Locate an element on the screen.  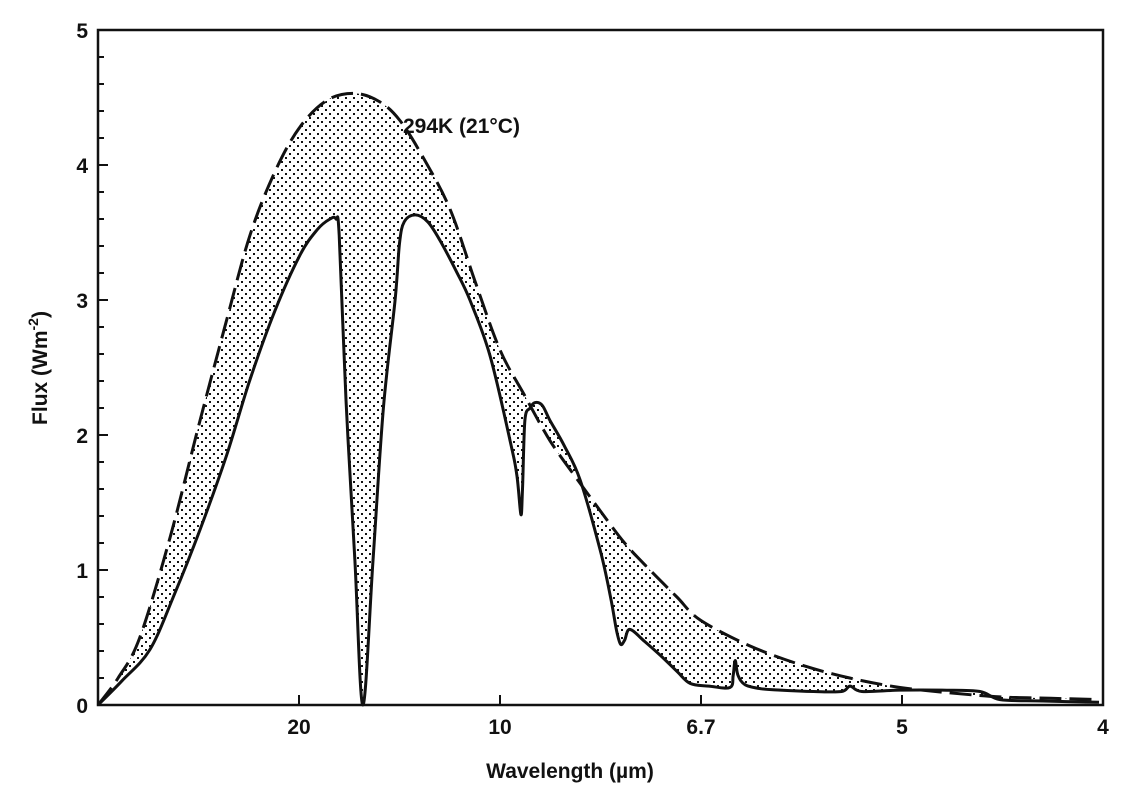
y-axis-title-superscript: -2 is located at coordinates (33, 324).